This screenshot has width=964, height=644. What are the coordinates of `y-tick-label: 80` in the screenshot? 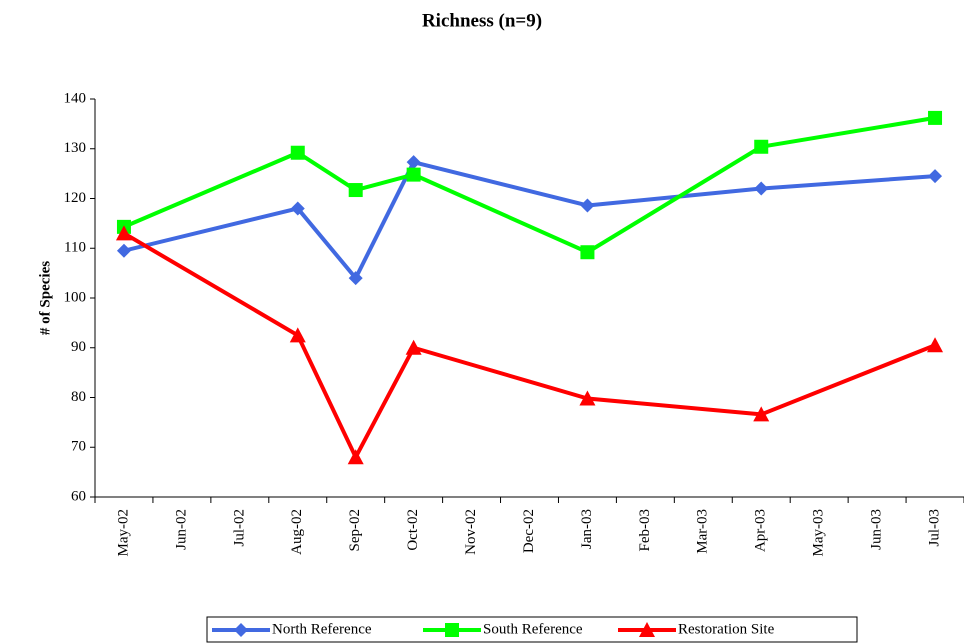 It's located at (78, 397).